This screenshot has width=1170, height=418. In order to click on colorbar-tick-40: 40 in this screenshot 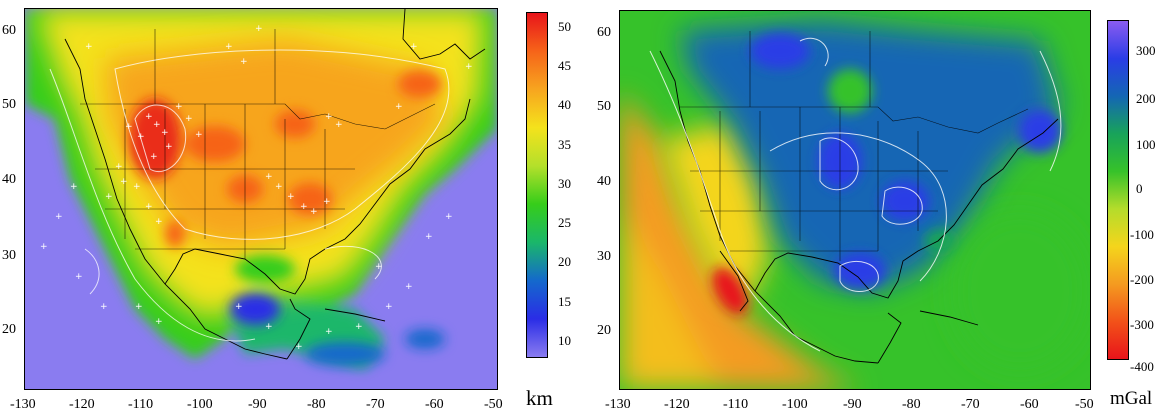, I will do `click(564, 104)`.